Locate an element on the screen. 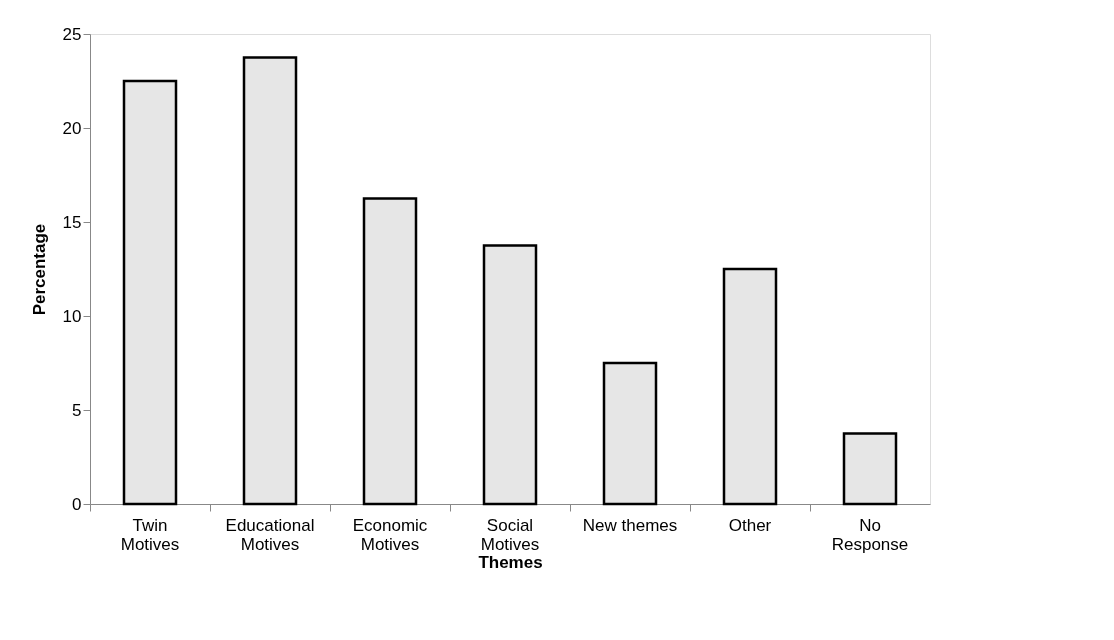 This screenshot has height=640, width=1114. x-tick-label: New themes is located at coordinates (630, 525).